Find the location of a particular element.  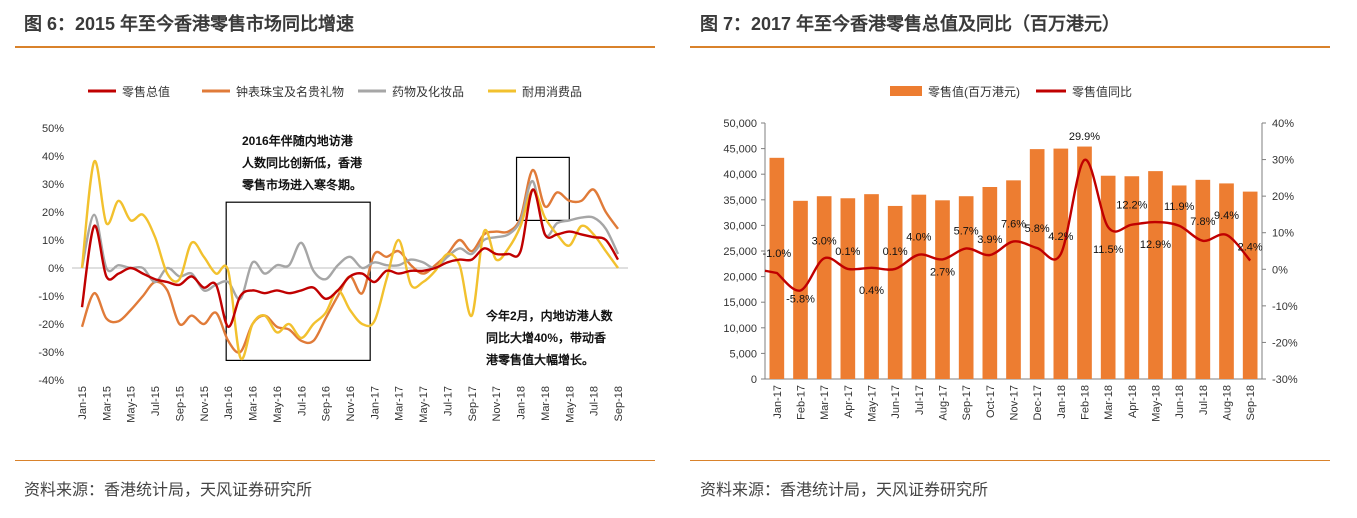

y-tick-label: -10% is located at coordinates (51, 297).